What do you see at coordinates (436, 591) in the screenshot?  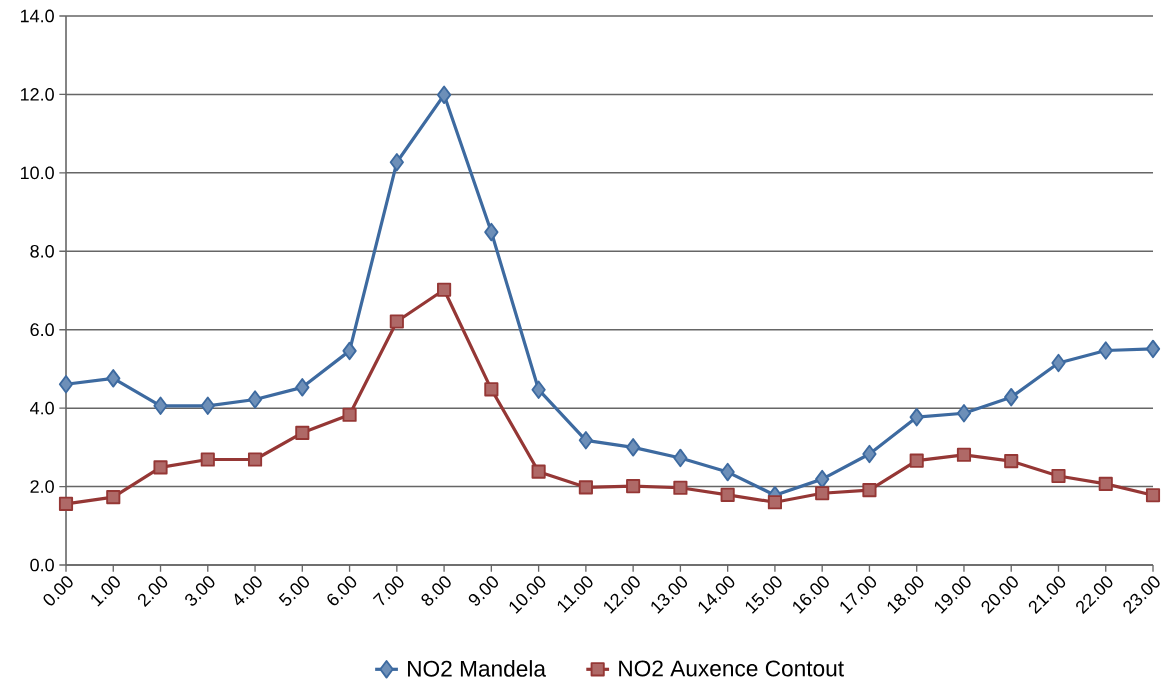 I see `x-tick-label: 8.00` at bounding box center [436, 591].